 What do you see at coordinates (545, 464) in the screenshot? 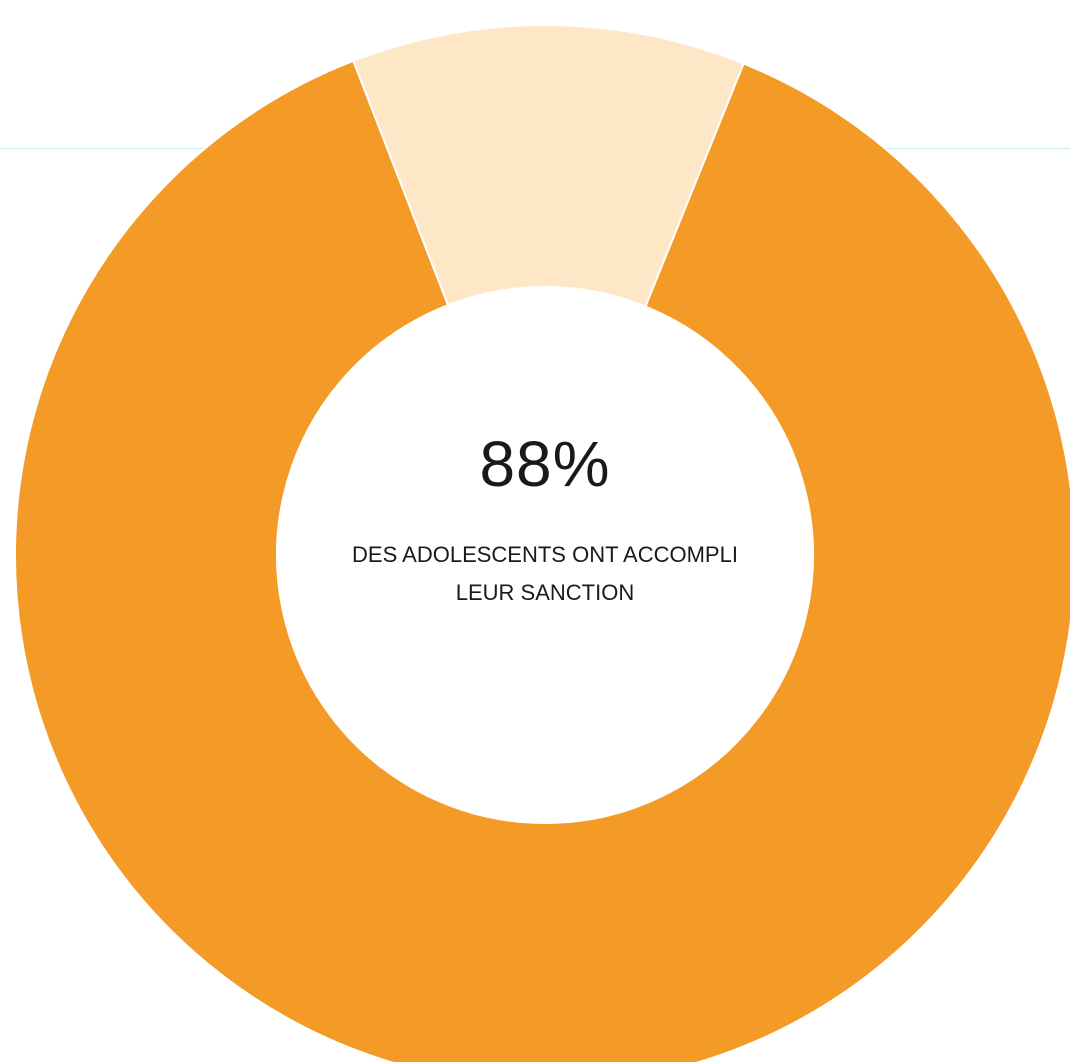
I see `percent-value: 88%` at bounding box center [545, 464].